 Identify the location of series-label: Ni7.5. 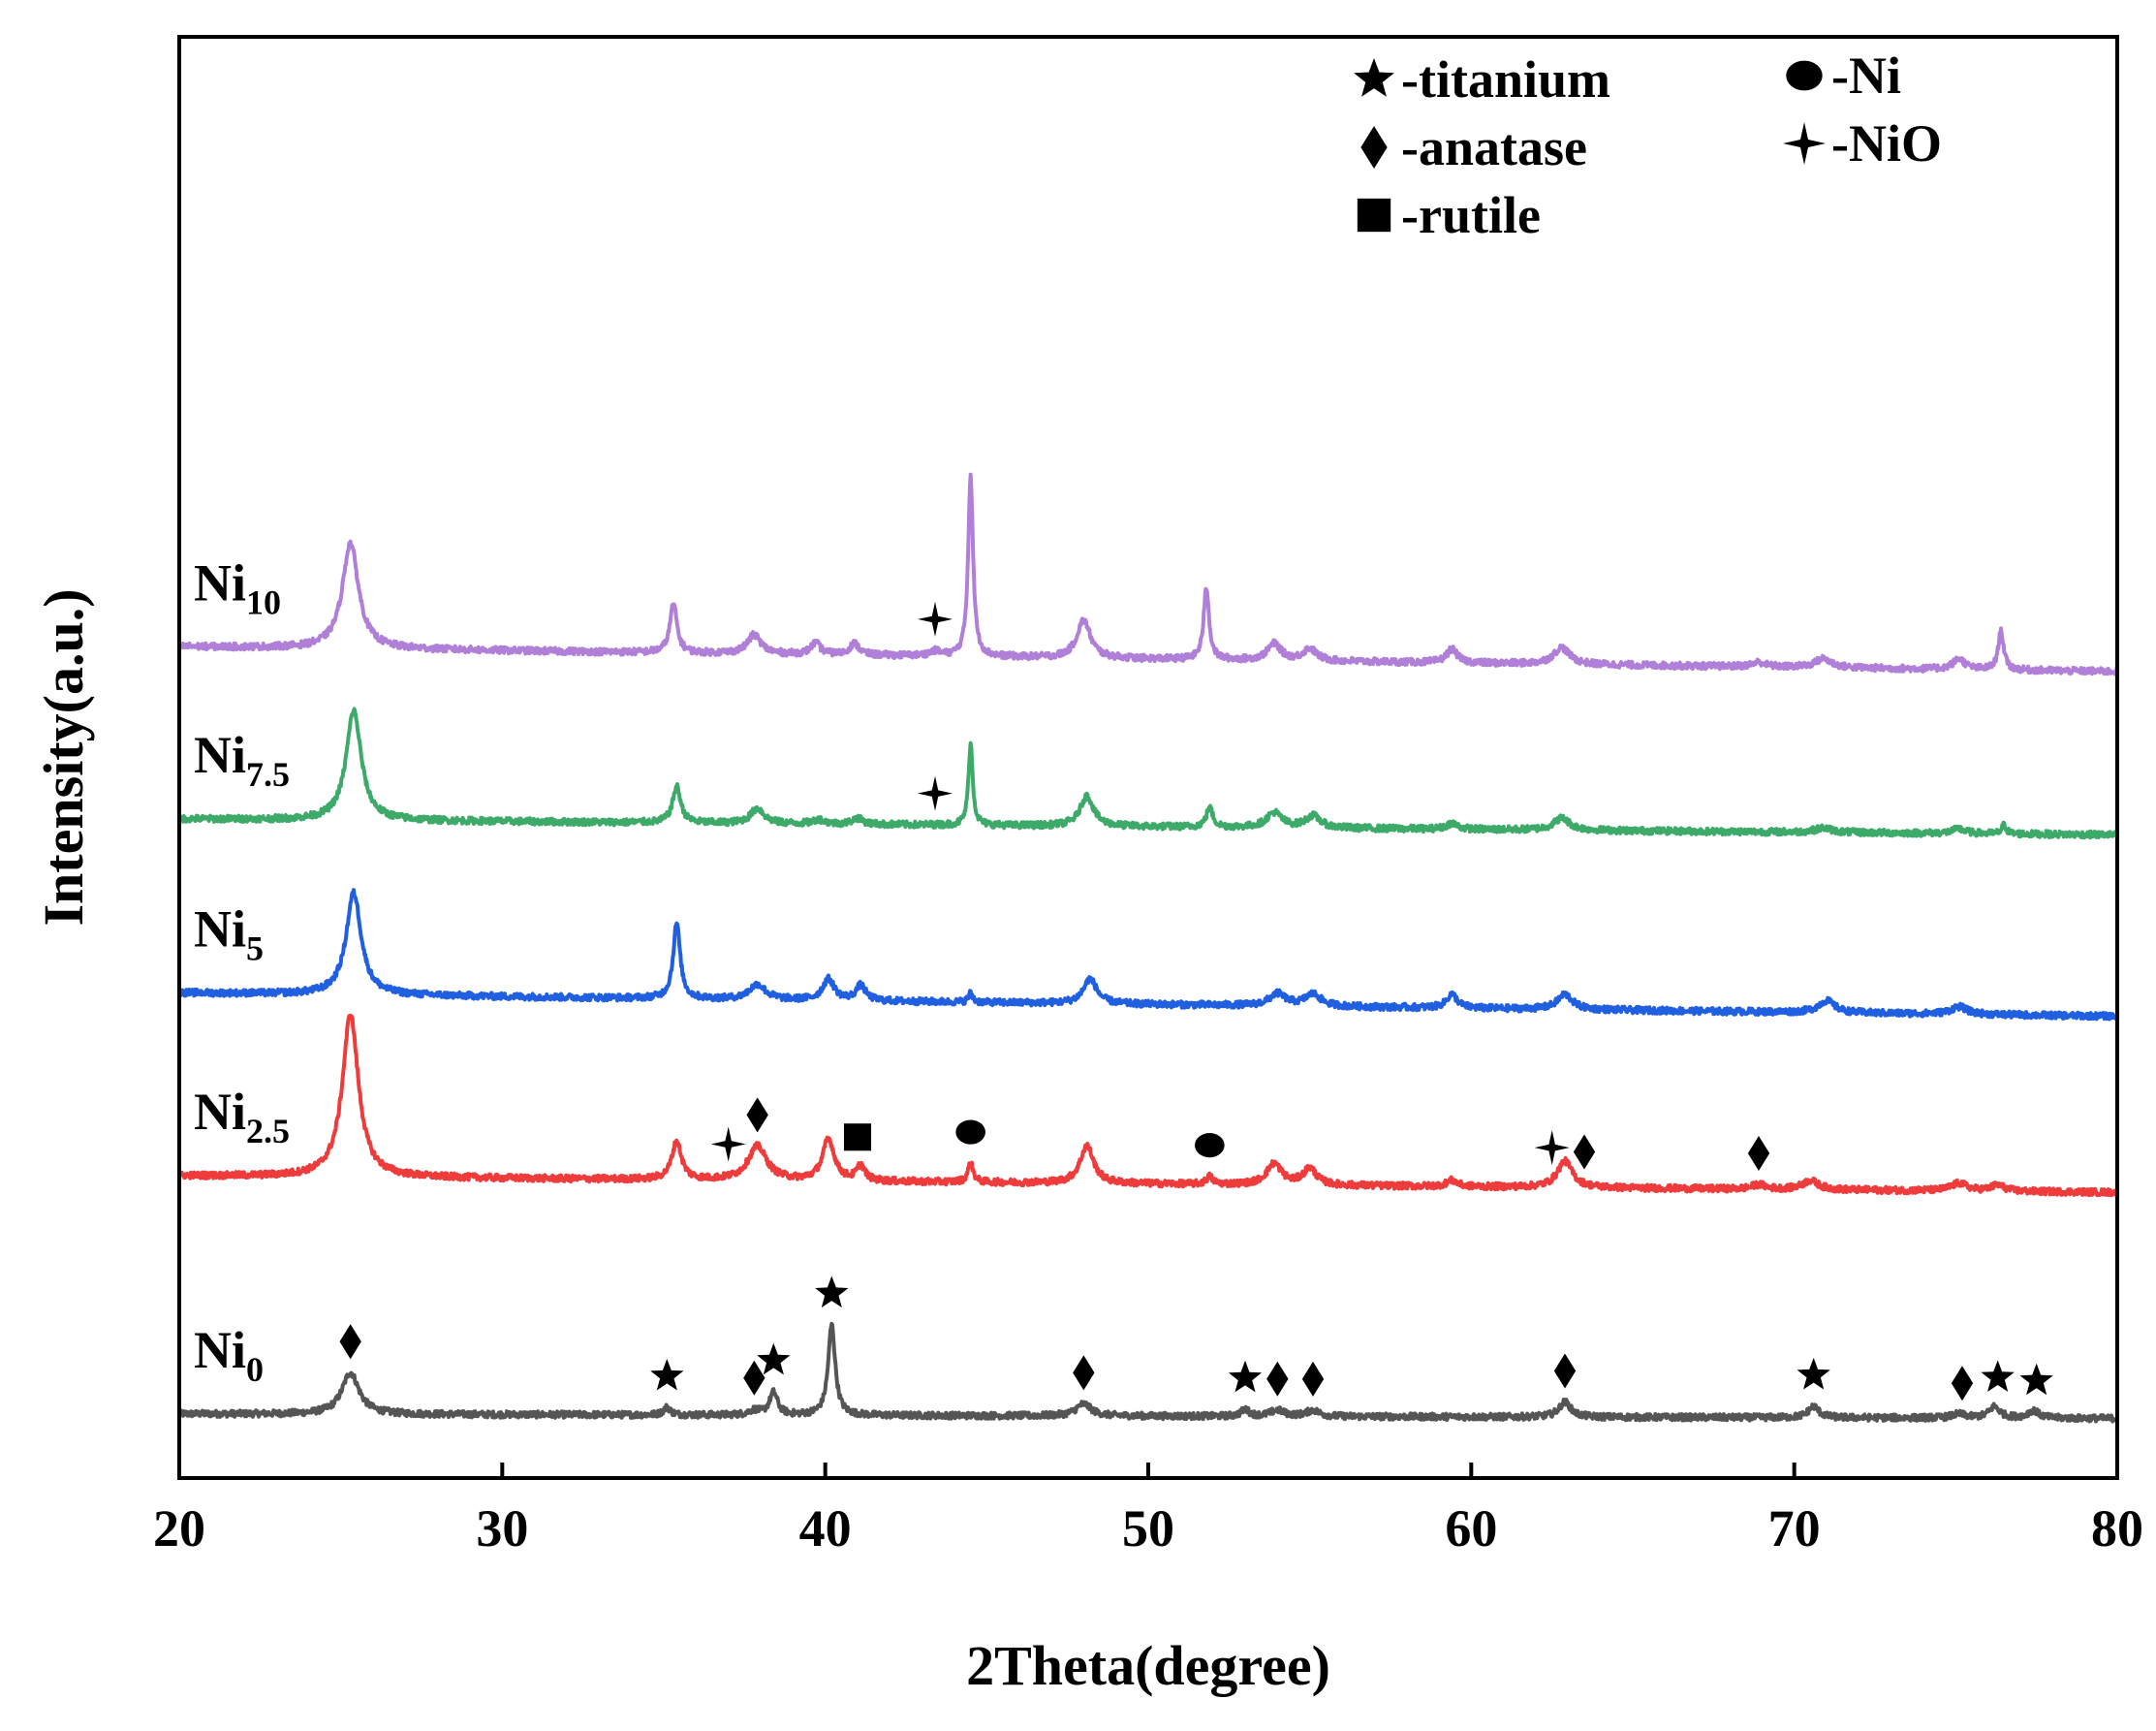
(242, 760).